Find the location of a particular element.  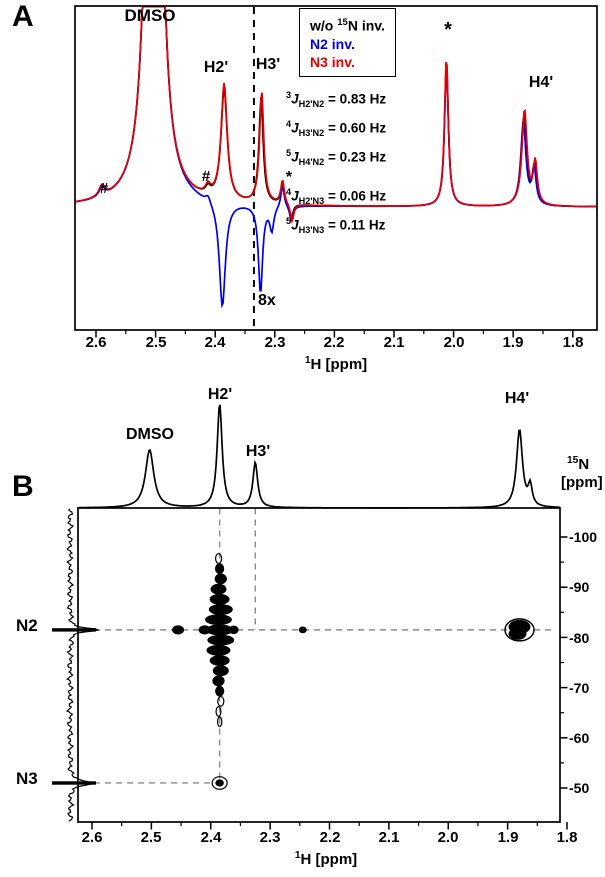

coupling-val: = 0.60 Hz is located at coordinates (355, 128).